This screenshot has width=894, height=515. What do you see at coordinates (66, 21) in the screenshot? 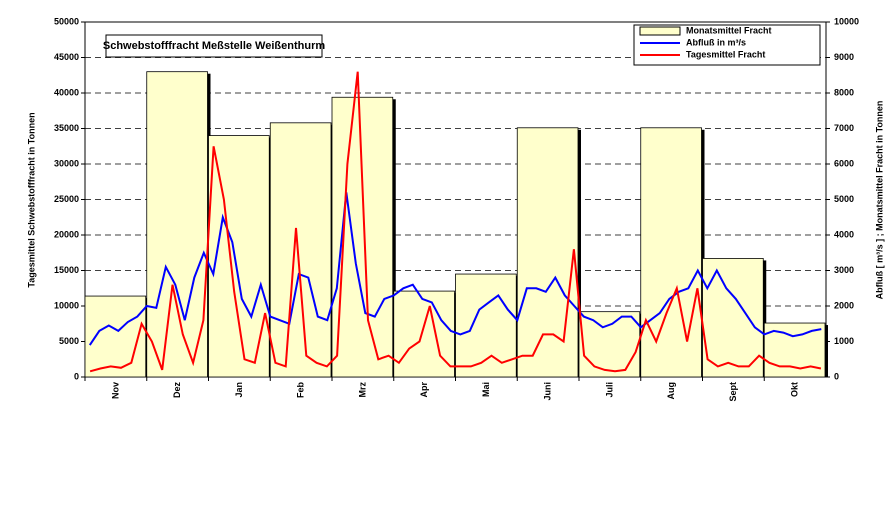
I see `y-tick-label: 50000` at bounding box center [66, 21].